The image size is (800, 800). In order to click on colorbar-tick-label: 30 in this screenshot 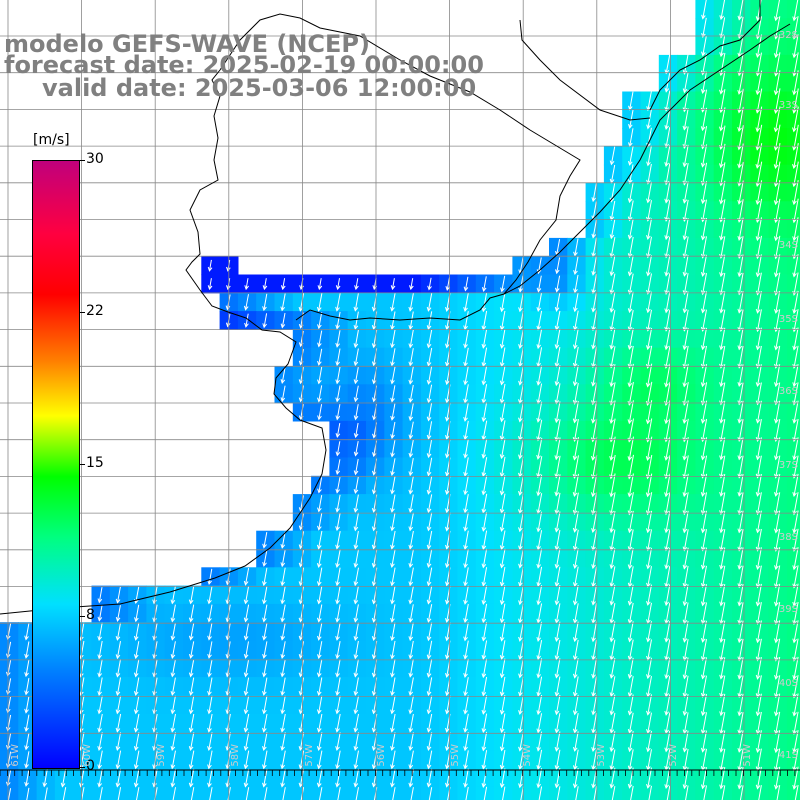, I will do `click(95, 159)`.